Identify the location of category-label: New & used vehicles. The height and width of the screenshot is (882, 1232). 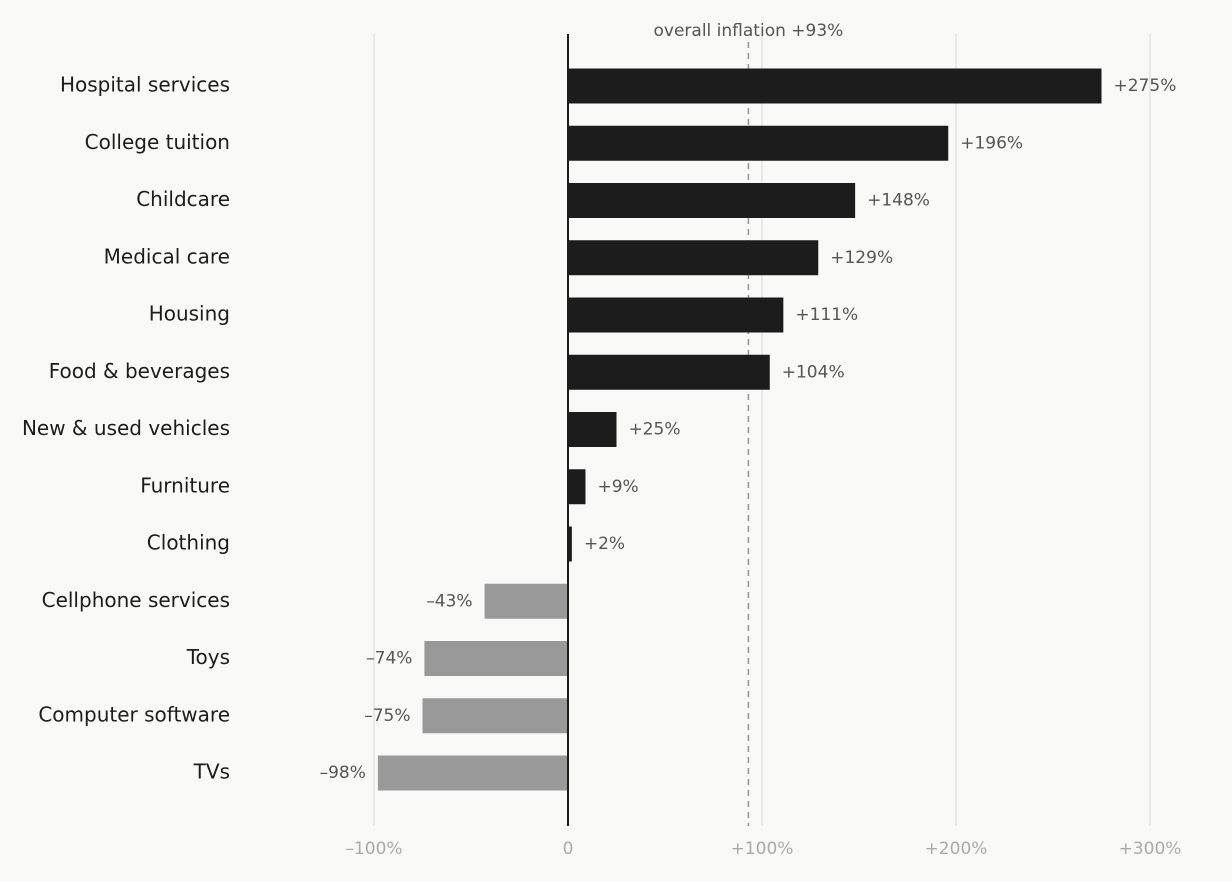
(126, 428).